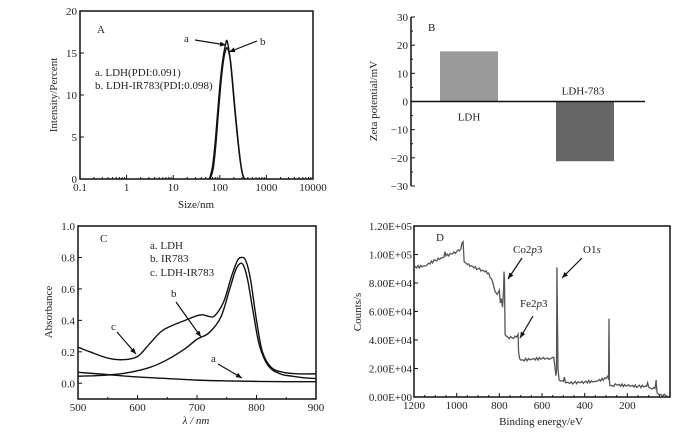  What do you see at coordinates (583, 92) in the screenshot?
I see `panel-b-category-label: LDH-783` at bounding box center [583, 92].